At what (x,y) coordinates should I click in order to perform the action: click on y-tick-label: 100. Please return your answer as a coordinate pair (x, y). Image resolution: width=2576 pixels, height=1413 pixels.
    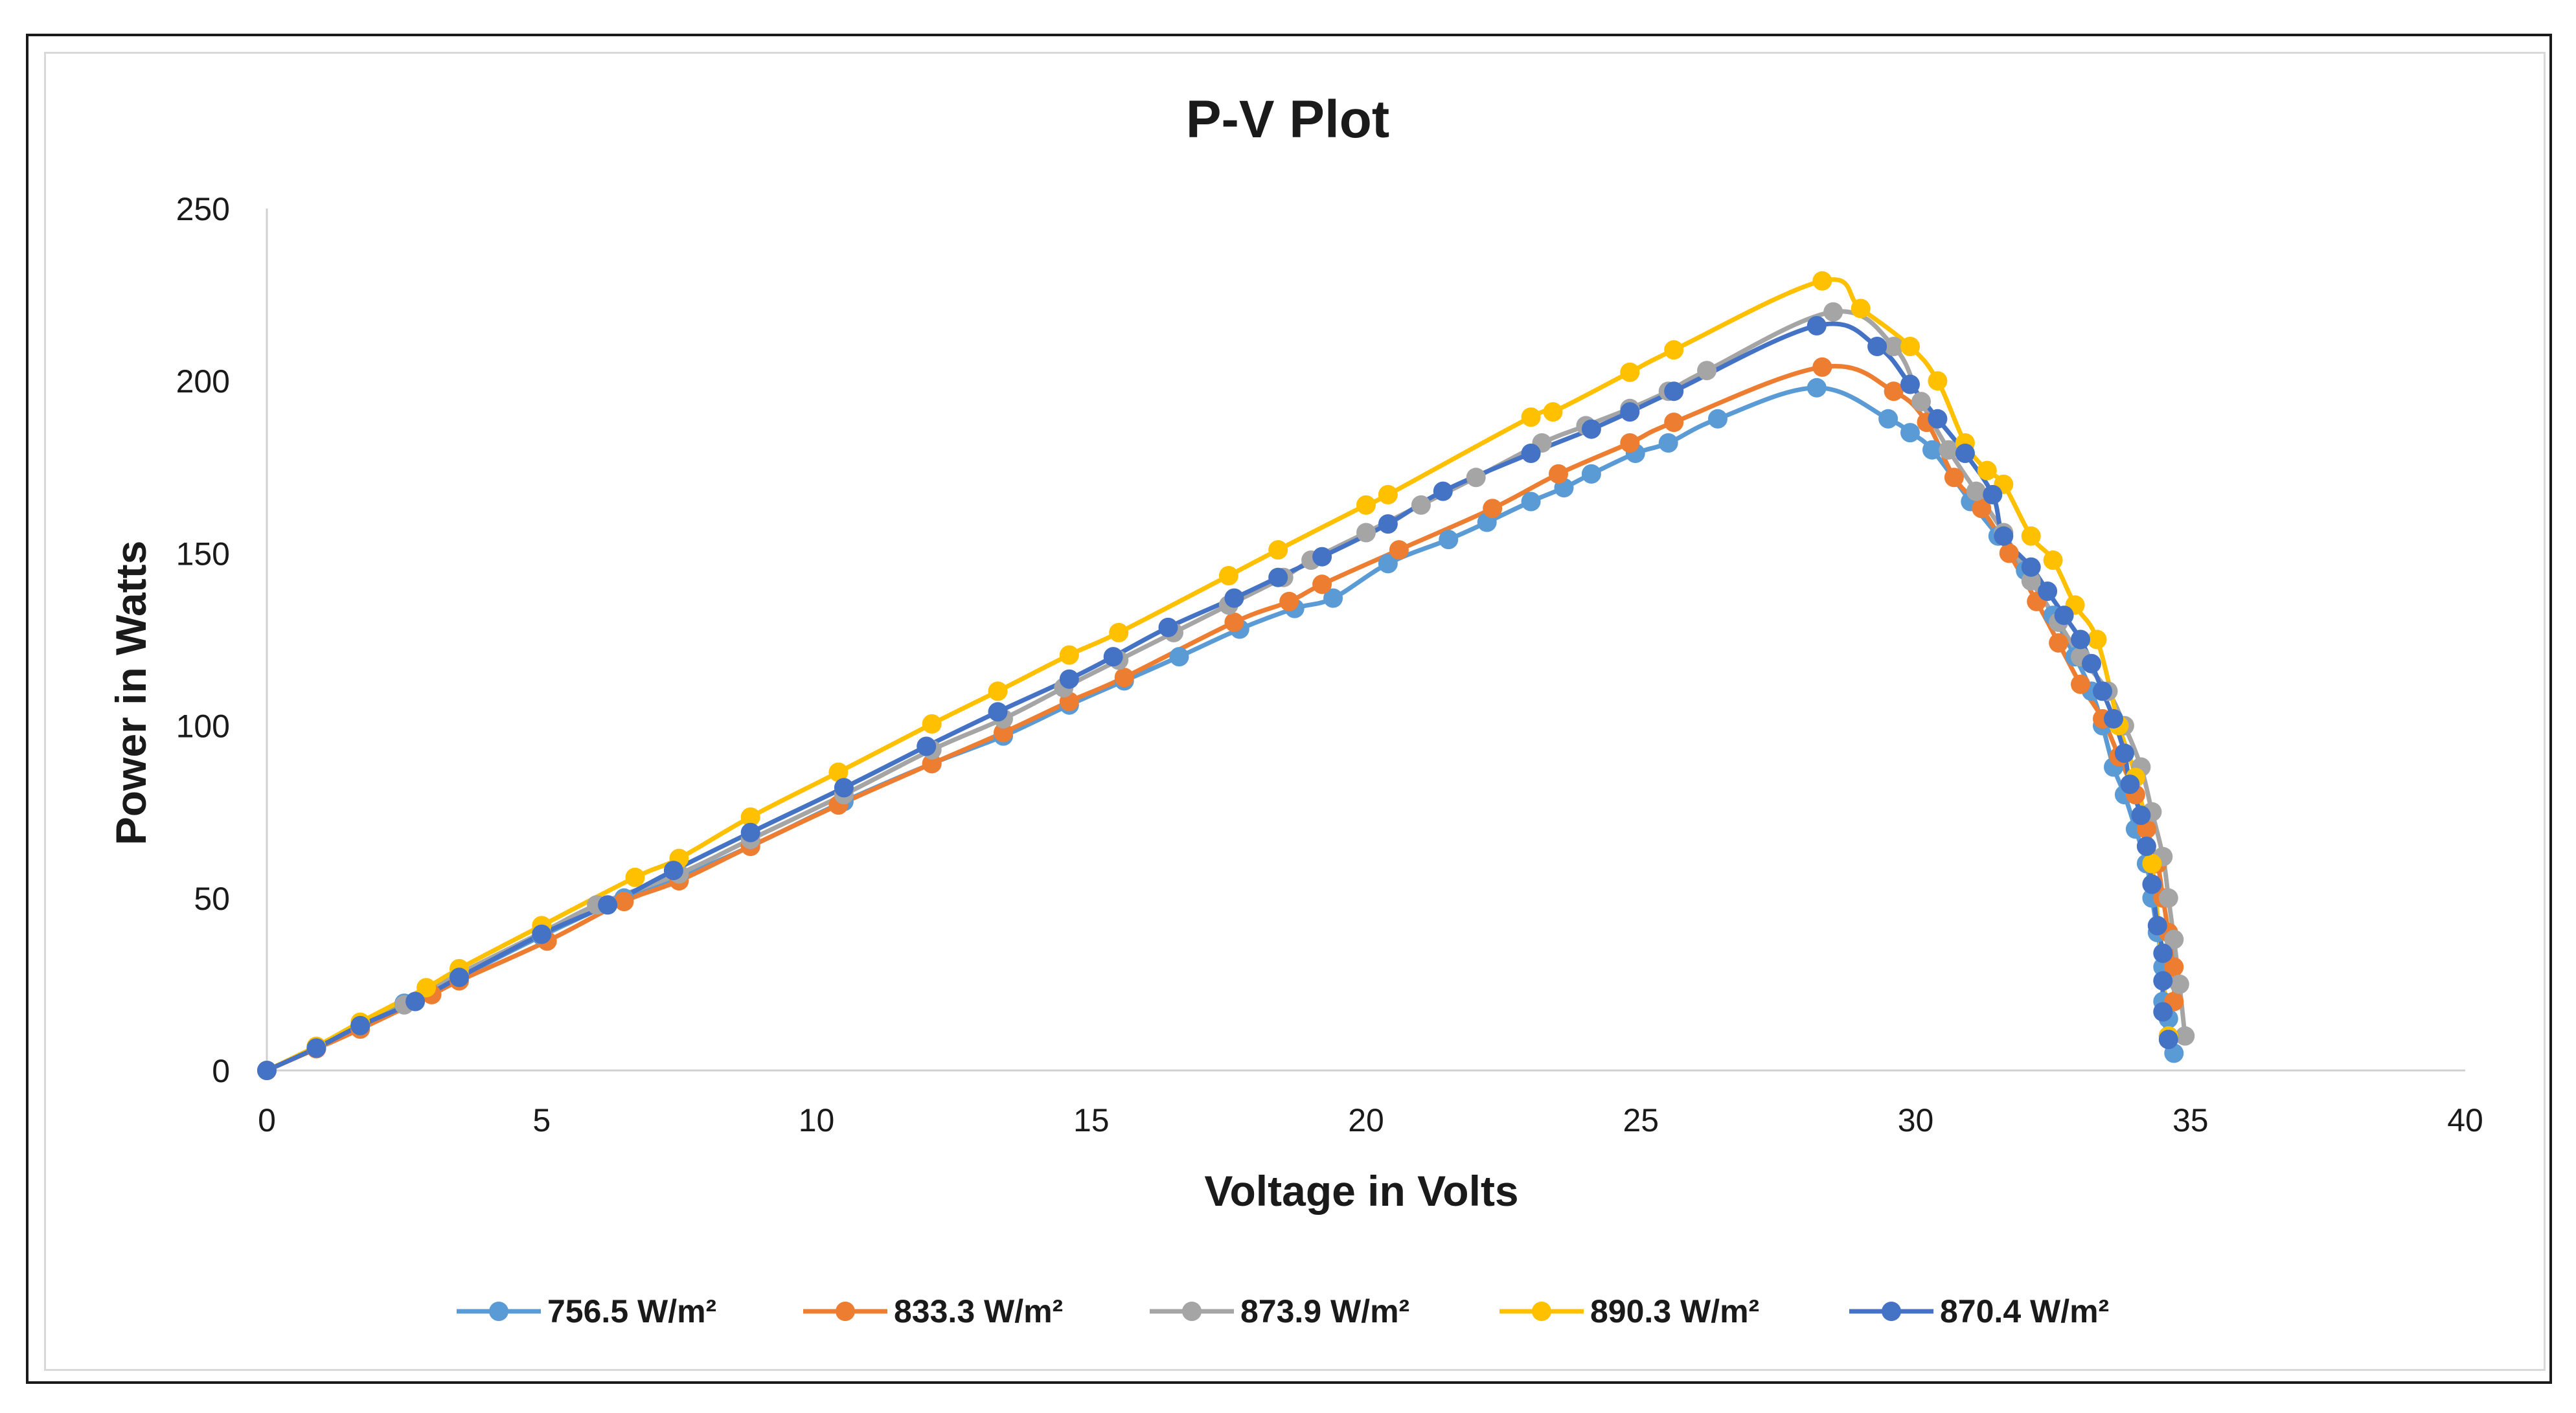
    Looking at the image, I should click on (203, 727).